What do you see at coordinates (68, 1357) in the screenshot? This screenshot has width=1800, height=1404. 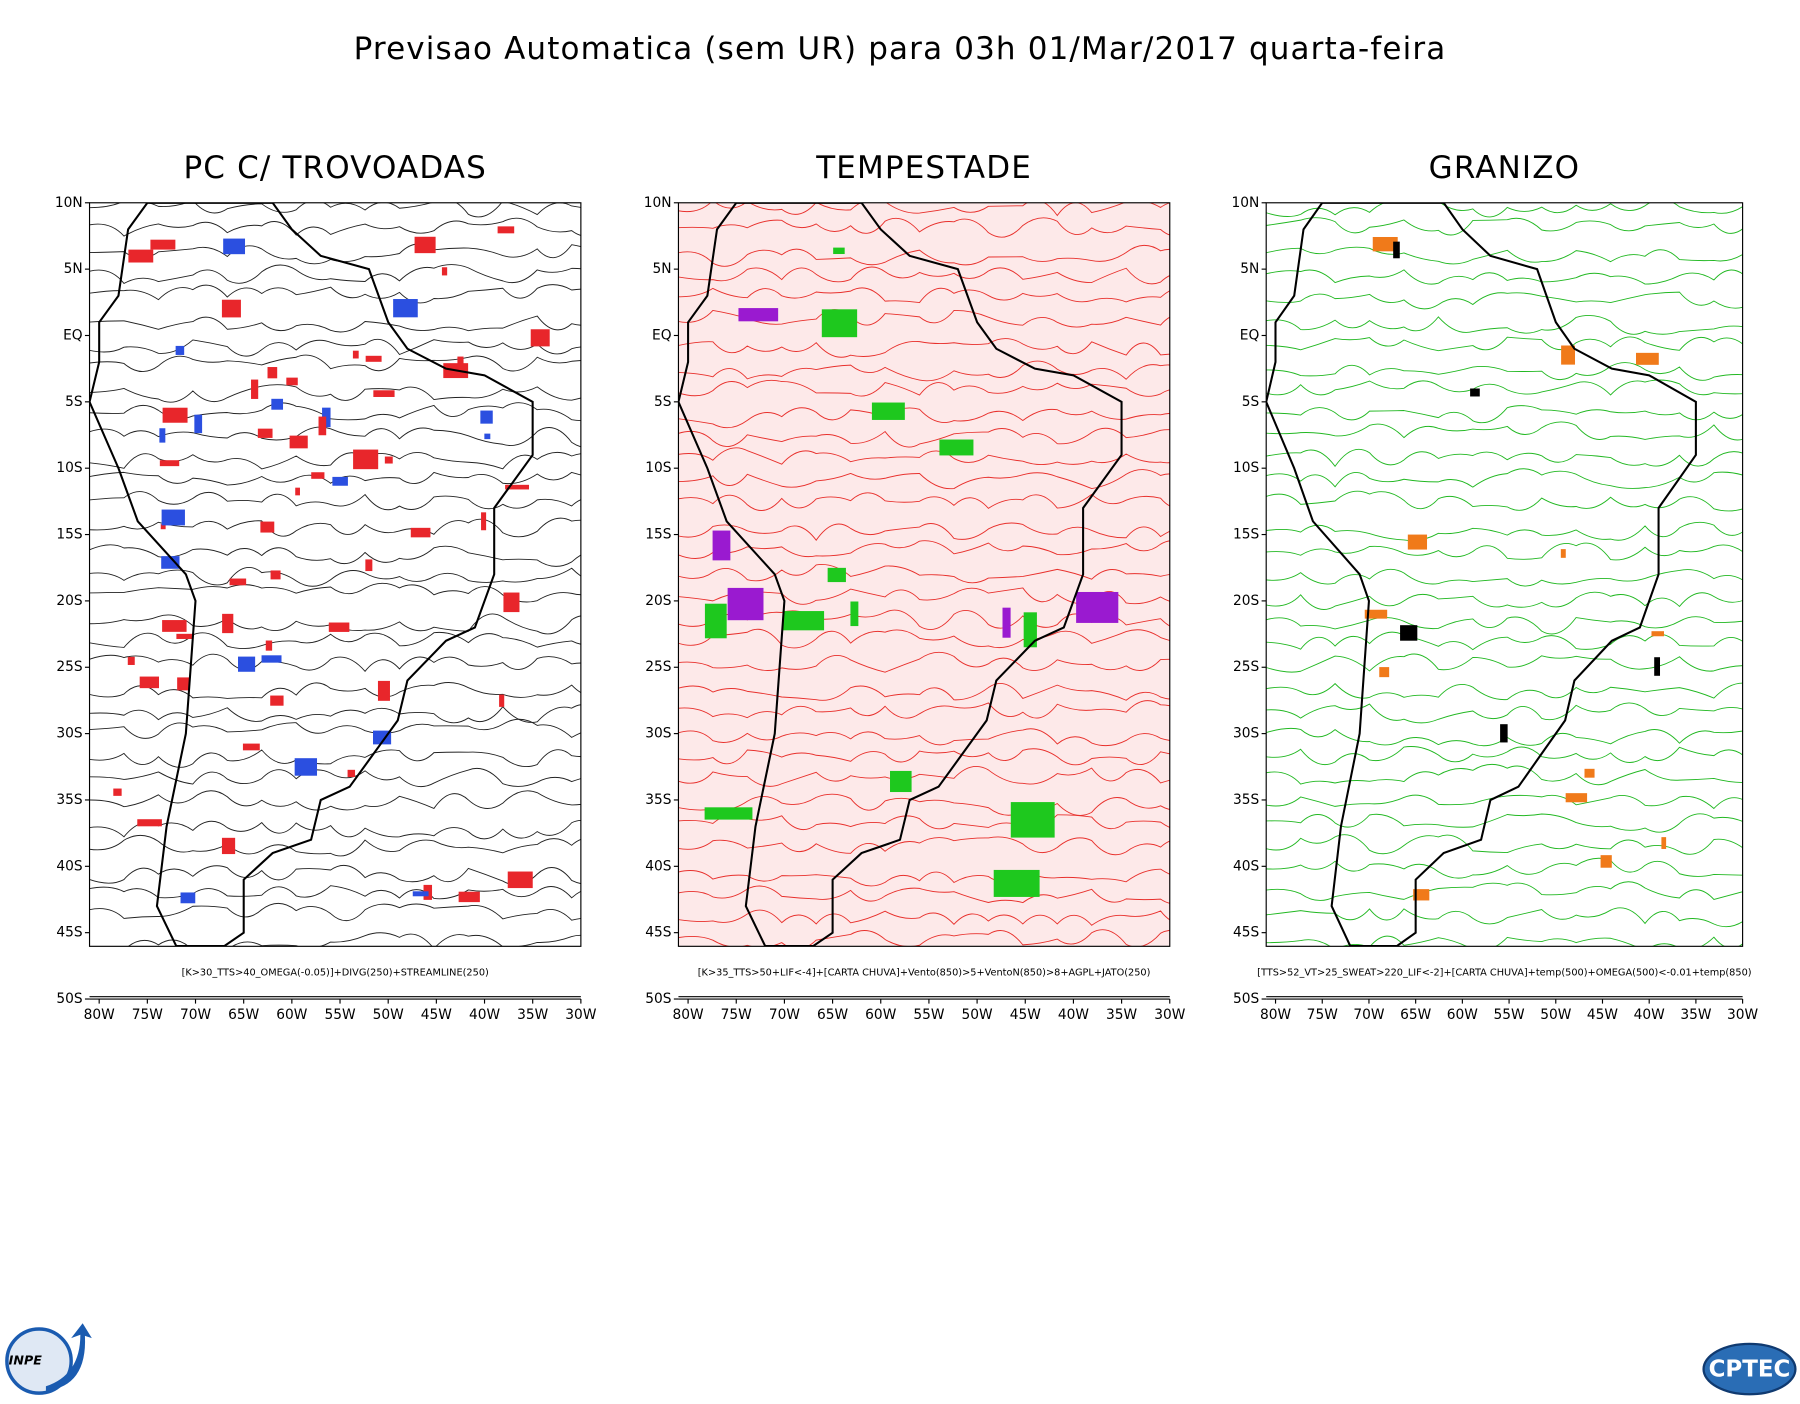 I see `logo-arrow` at bounding box center [68, 1357].